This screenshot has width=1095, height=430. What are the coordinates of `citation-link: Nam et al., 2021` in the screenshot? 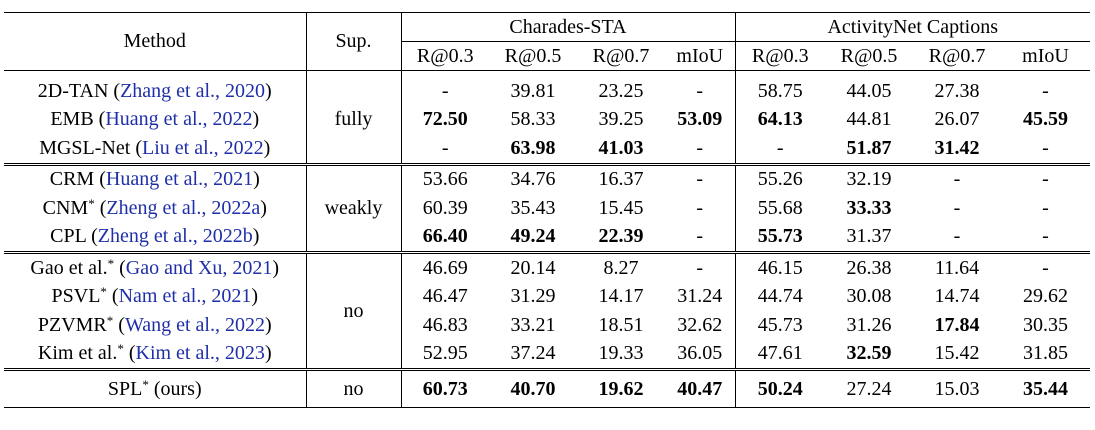 It's located at (185, 296).